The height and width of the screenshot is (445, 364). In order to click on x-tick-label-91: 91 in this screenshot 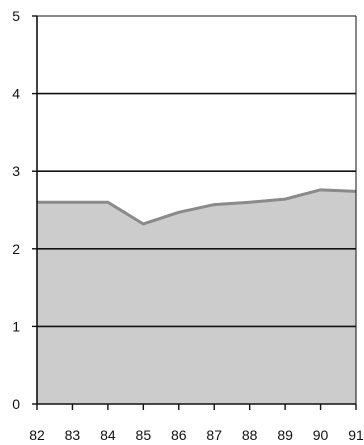, I will do `click(356, 435)`.